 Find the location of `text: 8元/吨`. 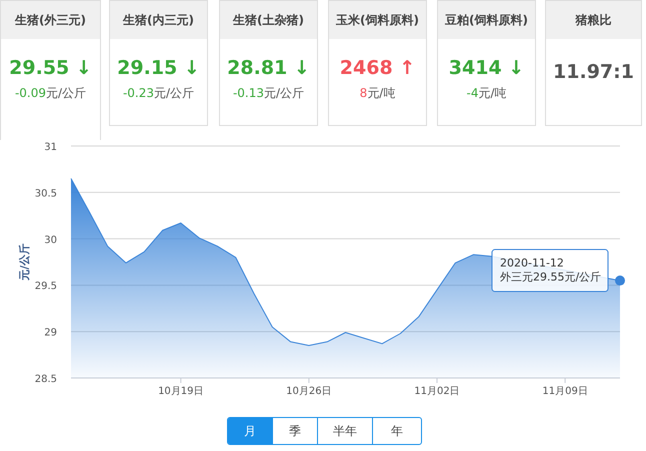

text: 8元/吨 is located at coordinates (377, 93).